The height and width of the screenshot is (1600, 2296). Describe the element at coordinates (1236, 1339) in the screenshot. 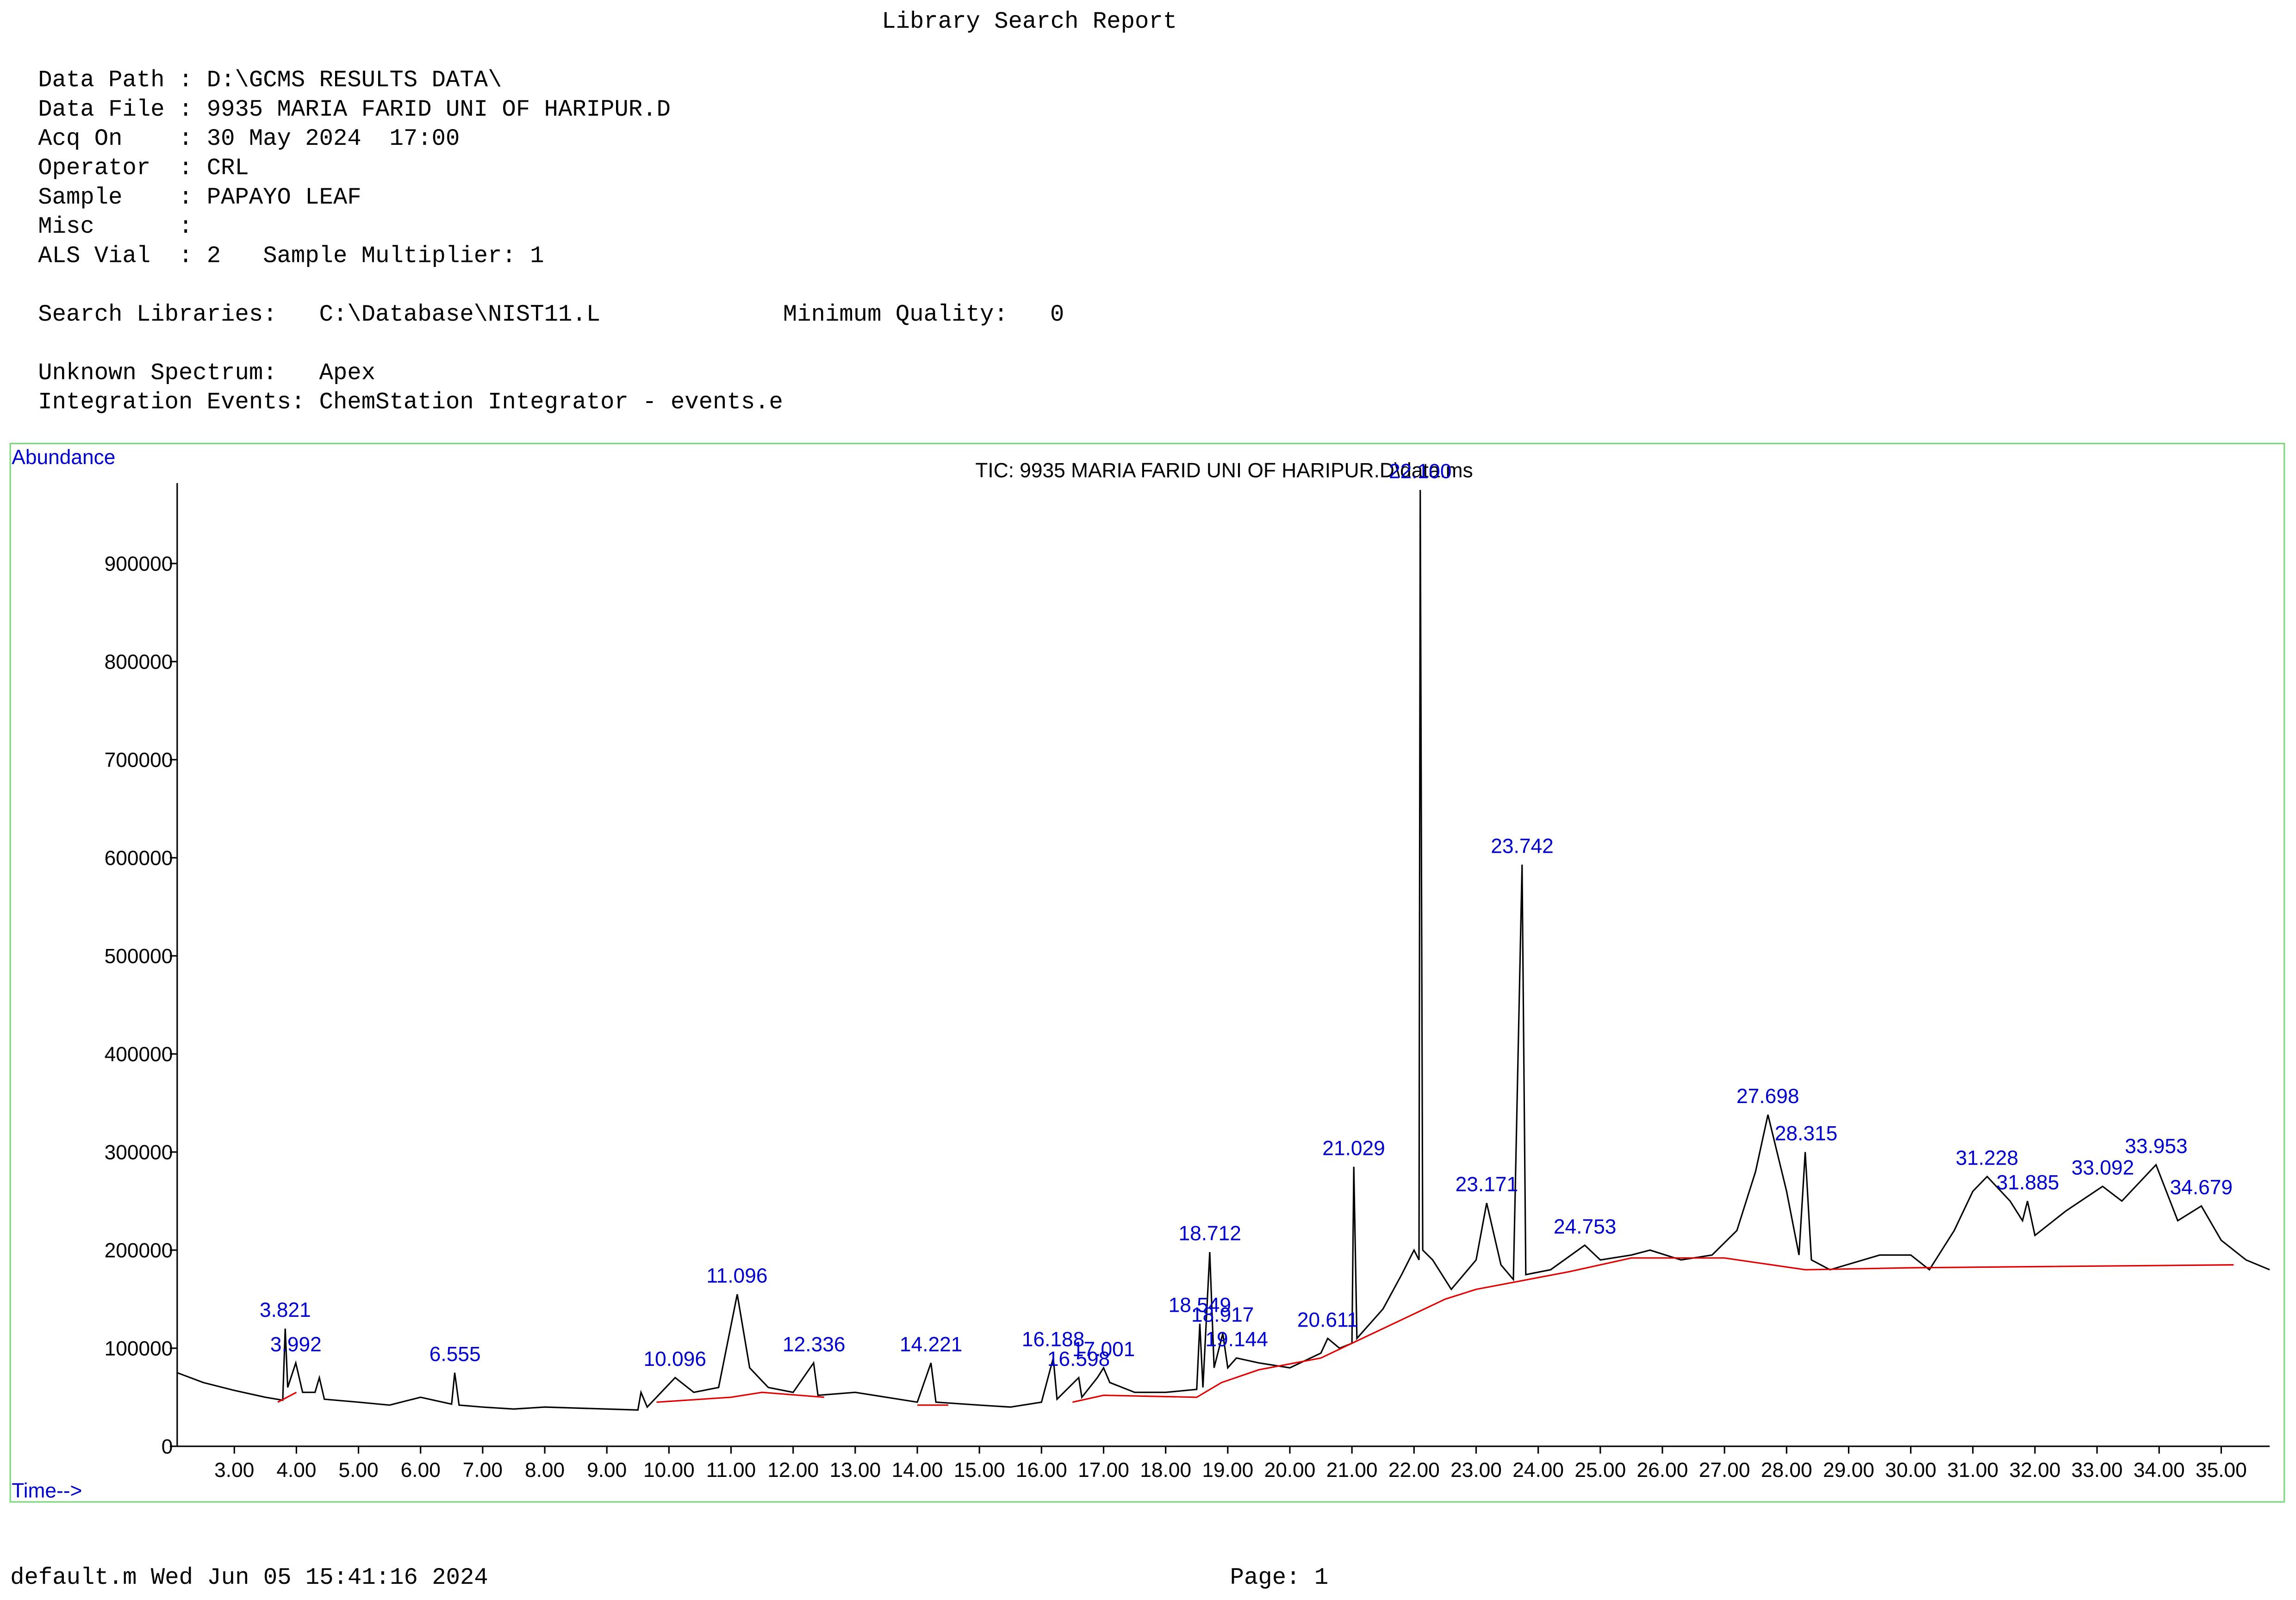

I see `peak-label: 19.144` at that location.